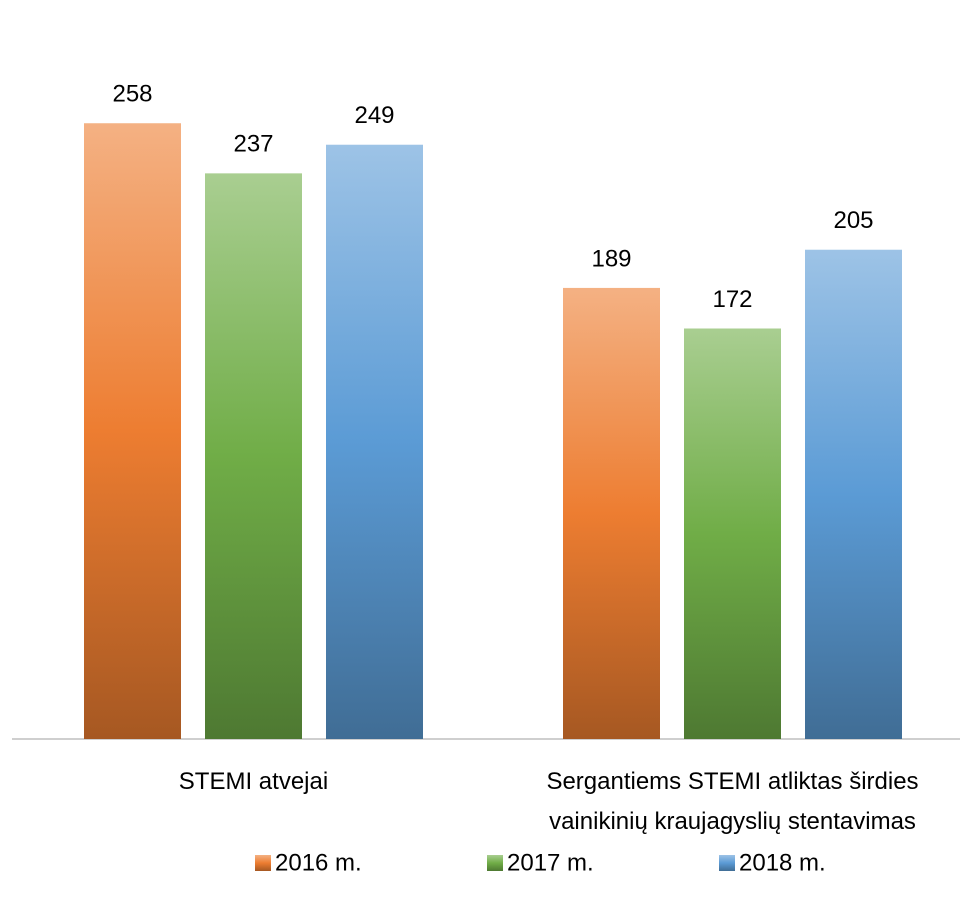  What do you see at coordinates (782, 862) in the screenshot?
I see `legend-label: 2018 m.` at bounding box center [782, 862].